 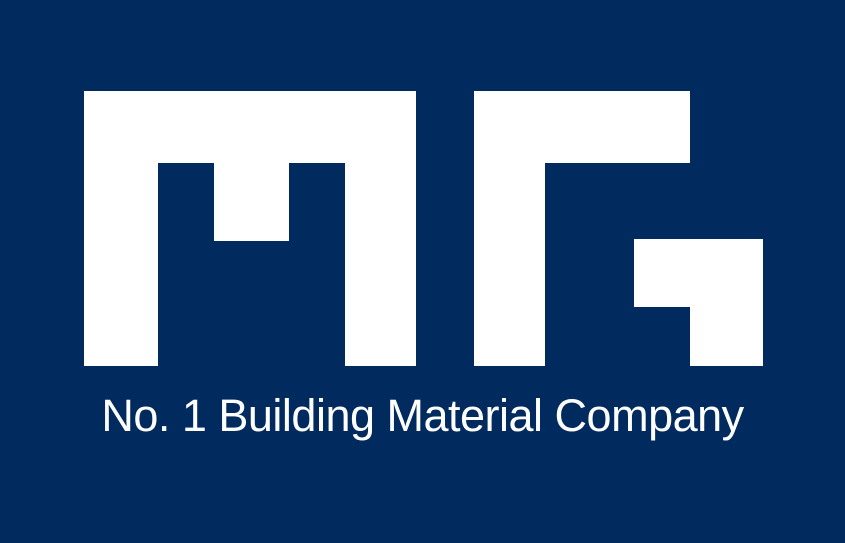 What do you see at coordinates (582, 228) in the screenshot?
I see `logo-letter-g` at bounding box center [582, 228].